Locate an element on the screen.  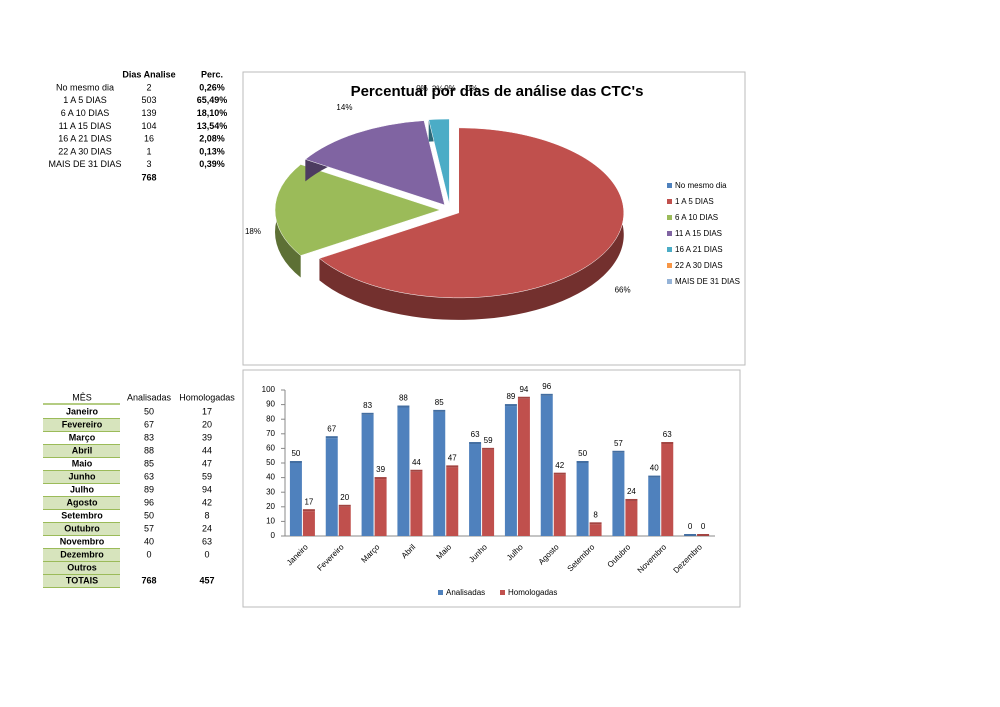
pie-label: 18% is located at coordinates (253, 231).